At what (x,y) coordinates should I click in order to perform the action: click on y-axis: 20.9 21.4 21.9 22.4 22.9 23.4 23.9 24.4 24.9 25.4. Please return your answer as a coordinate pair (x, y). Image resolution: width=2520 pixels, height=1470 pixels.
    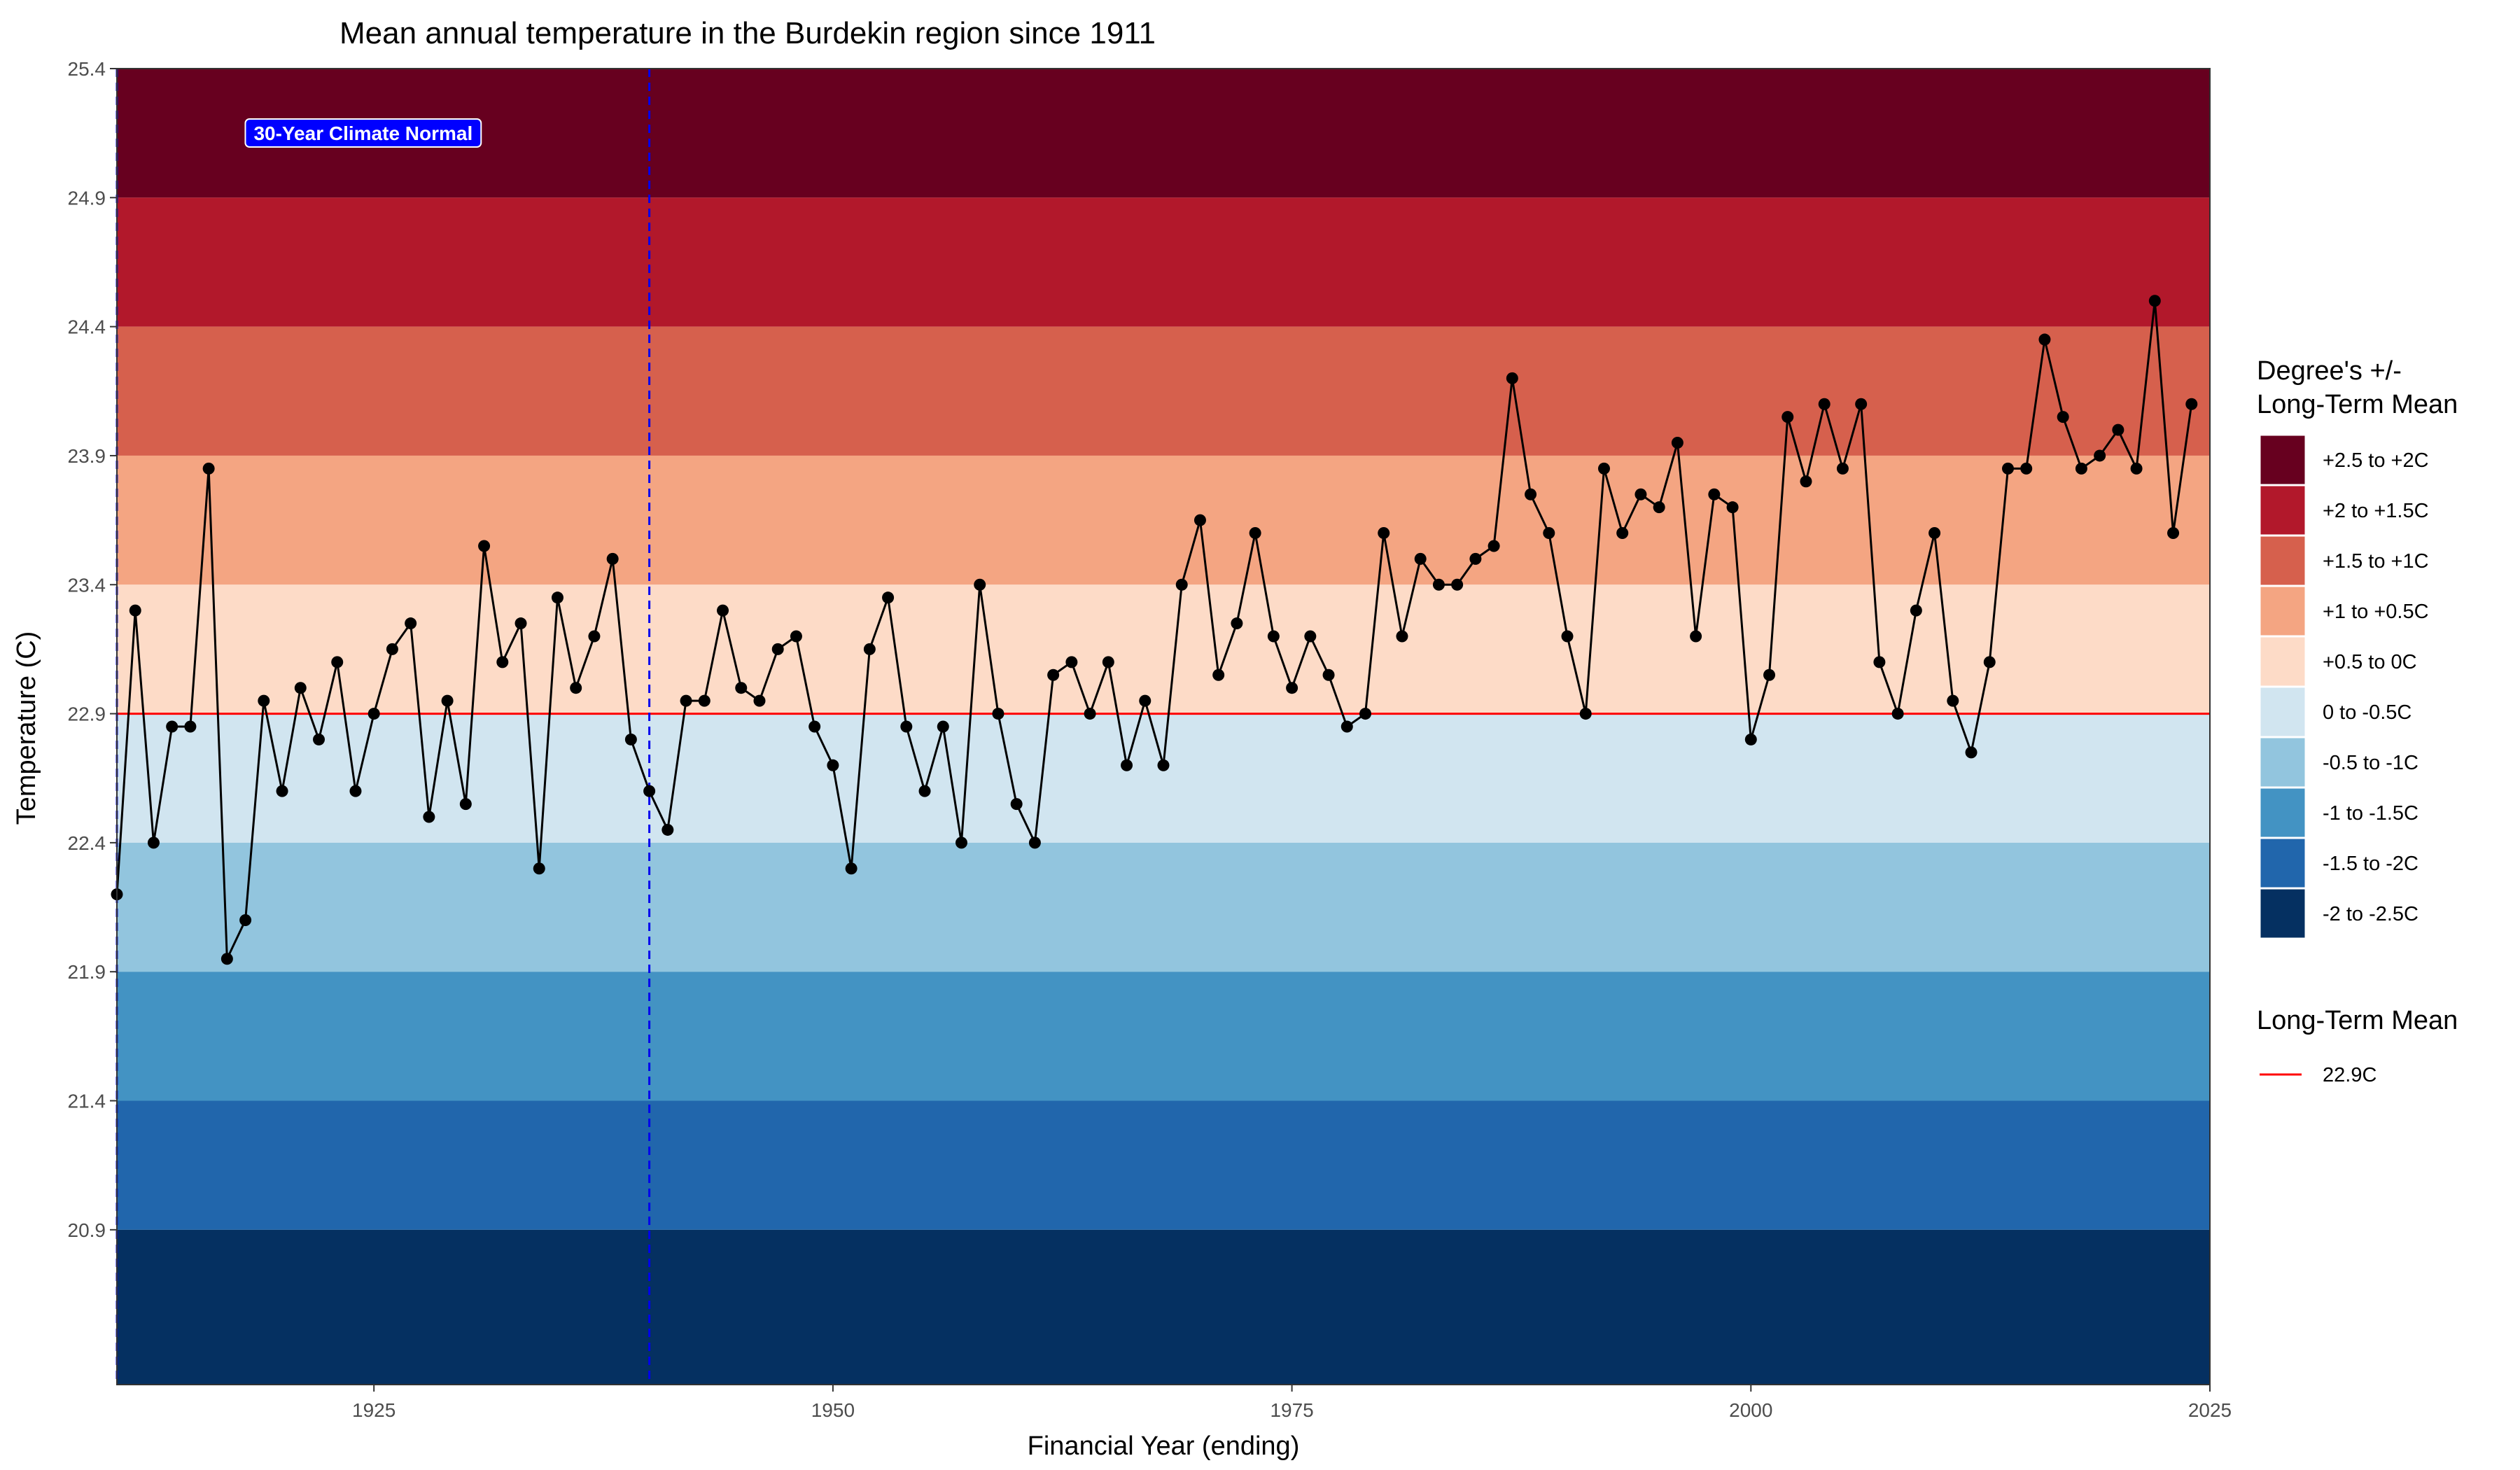
    Looking at the image, I should click on (92, 649).